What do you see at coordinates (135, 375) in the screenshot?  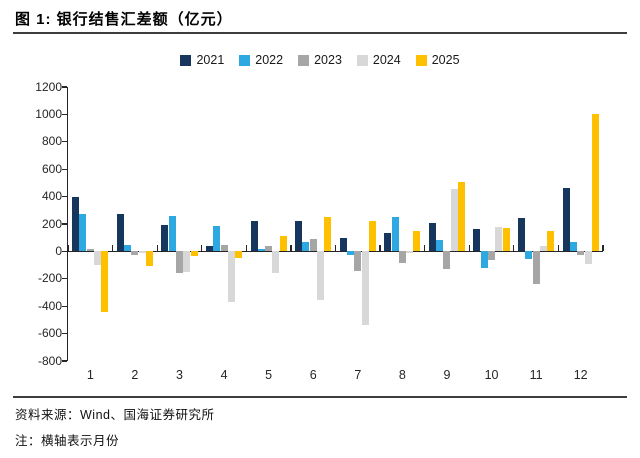 I see `x-axis-month-label: 2` at bounding box center [135, 375].